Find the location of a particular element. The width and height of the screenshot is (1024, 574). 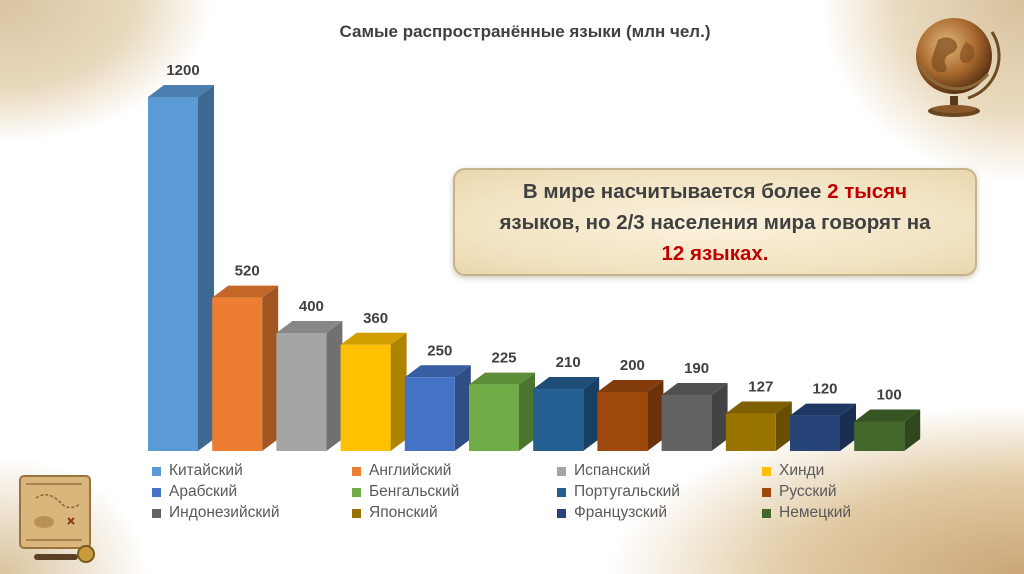

data-label-6: 225 is located at coordinates (503, 358).